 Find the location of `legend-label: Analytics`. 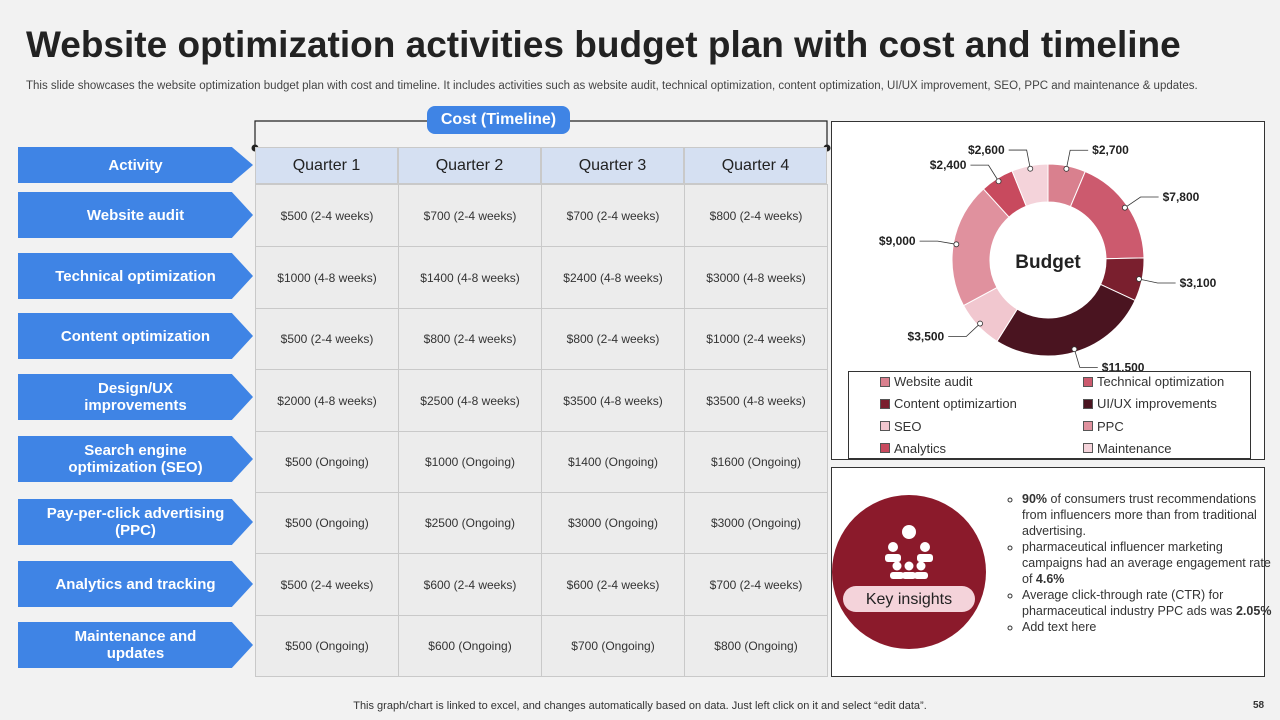

legend-label: Analytics is located at coordinates (920, 448).